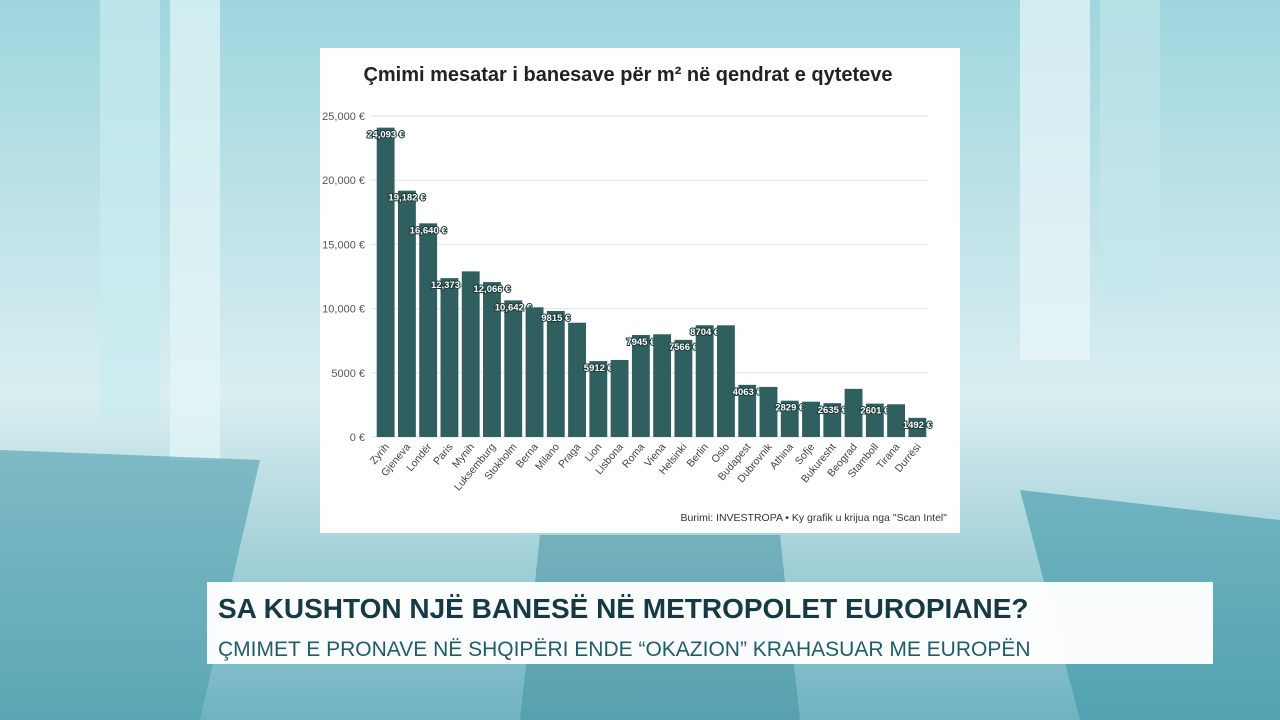  Describe the element at coordinates (343, 181) in the screenshot. I see `y-tick-label: 20,000 €` at that location.